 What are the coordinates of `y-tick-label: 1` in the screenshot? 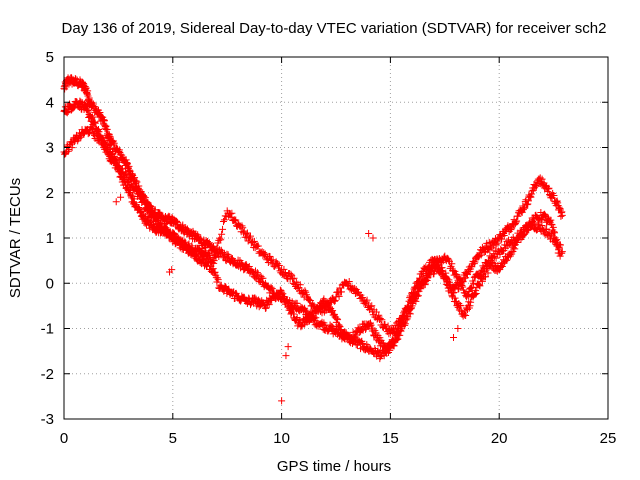 It's located at (50, 238).